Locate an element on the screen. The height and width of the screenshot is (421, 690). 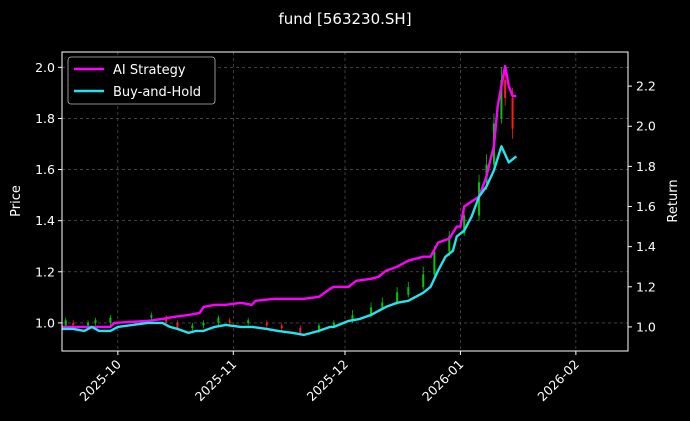
y-right-tick-label: 1.0 is located at coordinates (646, 326).